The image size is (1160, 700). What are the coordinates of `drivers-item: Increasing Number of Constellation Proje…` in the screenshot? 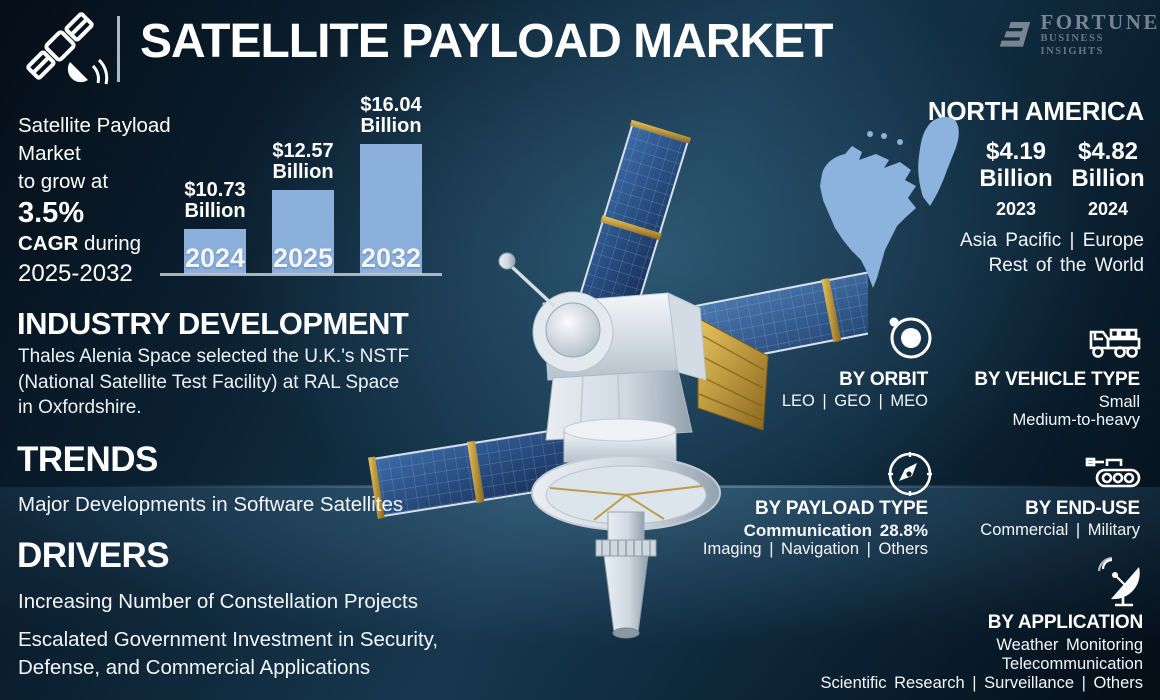 It's located at (218, 601).